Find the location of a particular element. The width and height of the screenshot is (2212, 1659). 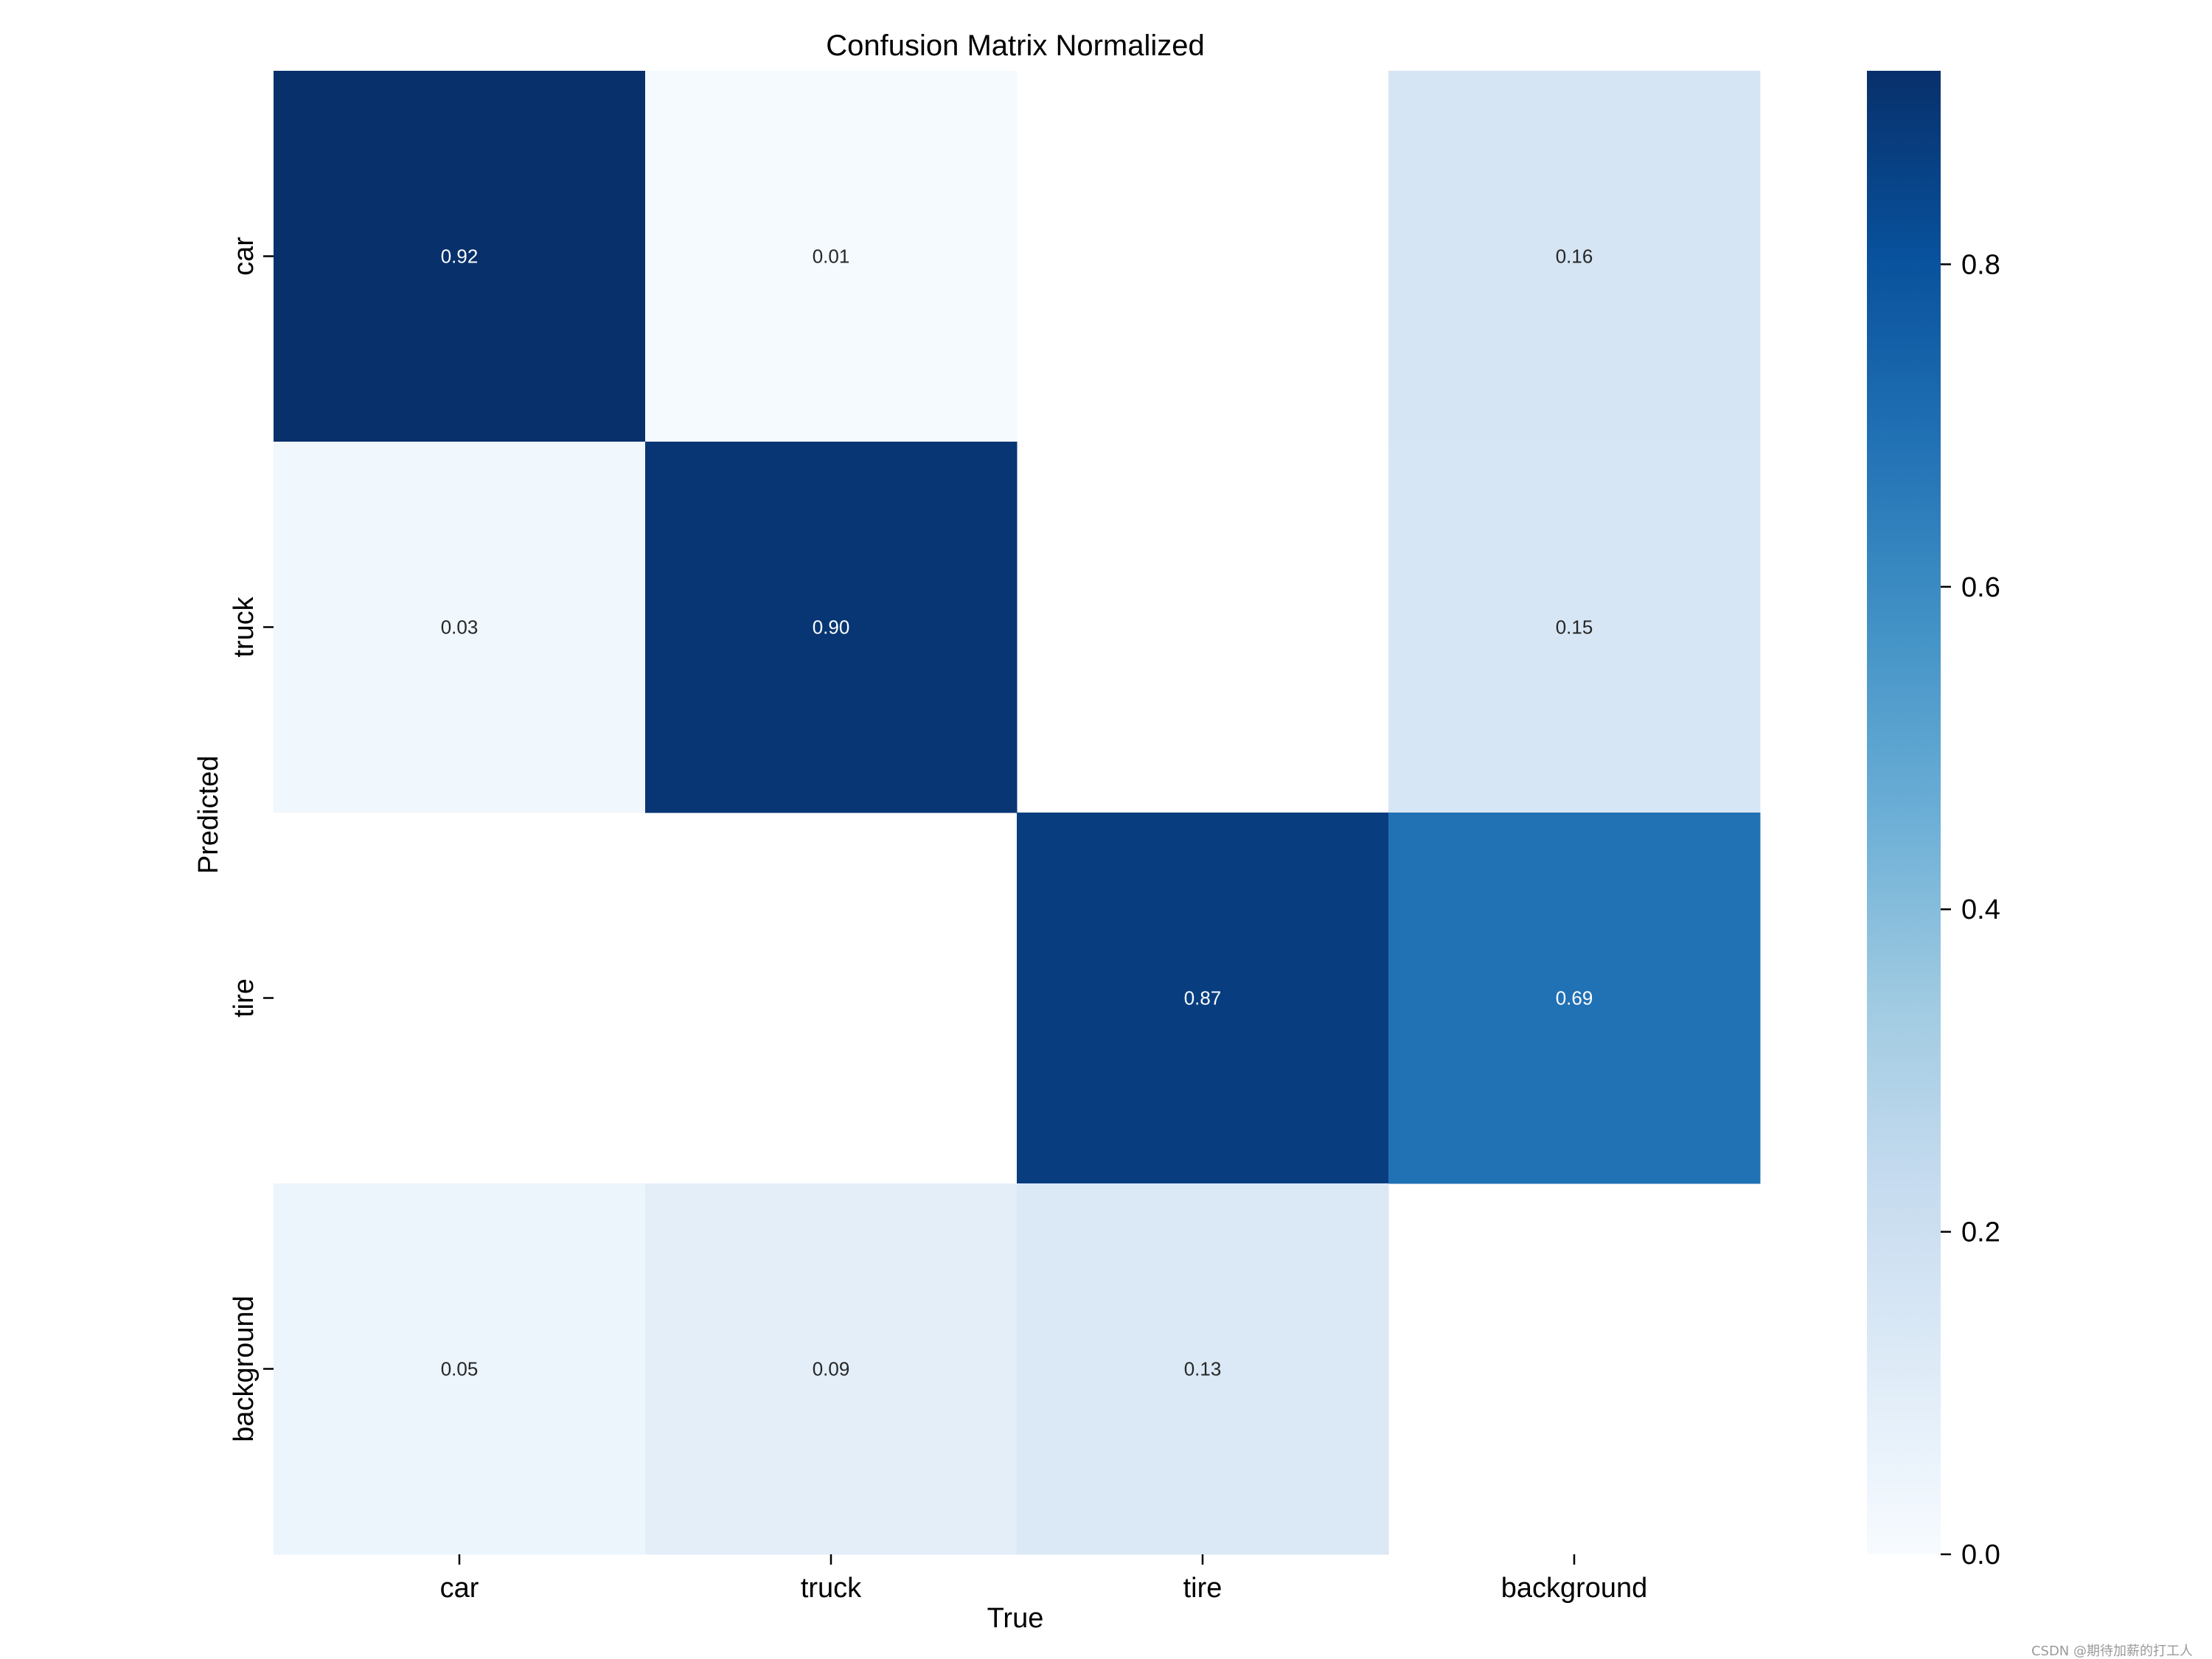

cell-value-label: 0.01 is located at coordinates (831, 257).